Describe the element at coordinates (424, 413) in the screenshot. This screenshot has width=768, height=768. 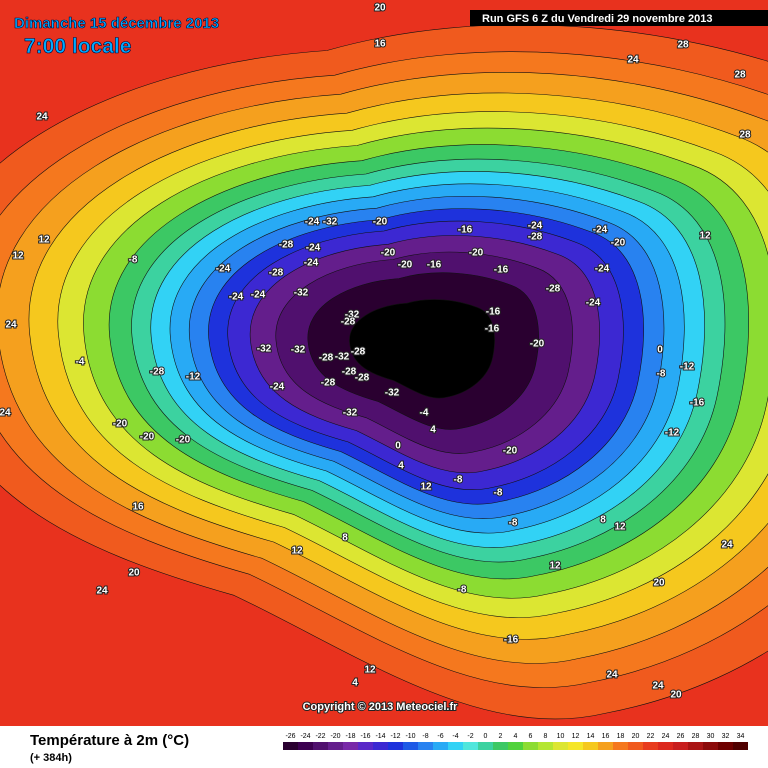
I see `temperature-label: -4` at that location.